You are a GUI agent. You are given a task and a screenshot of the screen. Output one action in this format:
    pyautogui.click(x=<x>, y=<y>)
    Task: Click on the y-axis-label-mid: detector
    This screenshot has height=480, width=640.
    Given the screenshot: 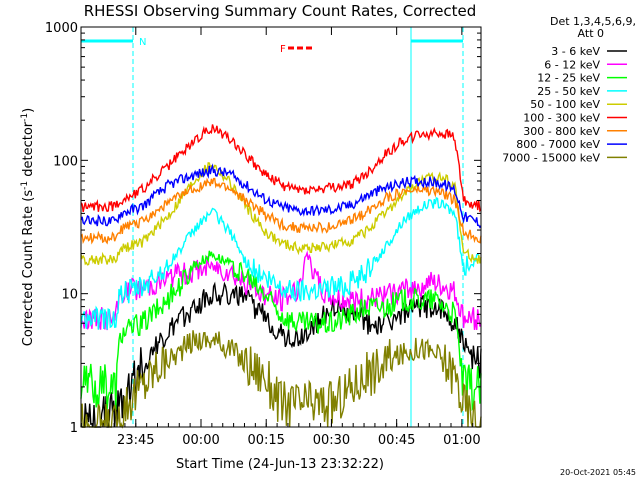 What is the action you would take?
    pyautogui.click(x=28, y=151)
    